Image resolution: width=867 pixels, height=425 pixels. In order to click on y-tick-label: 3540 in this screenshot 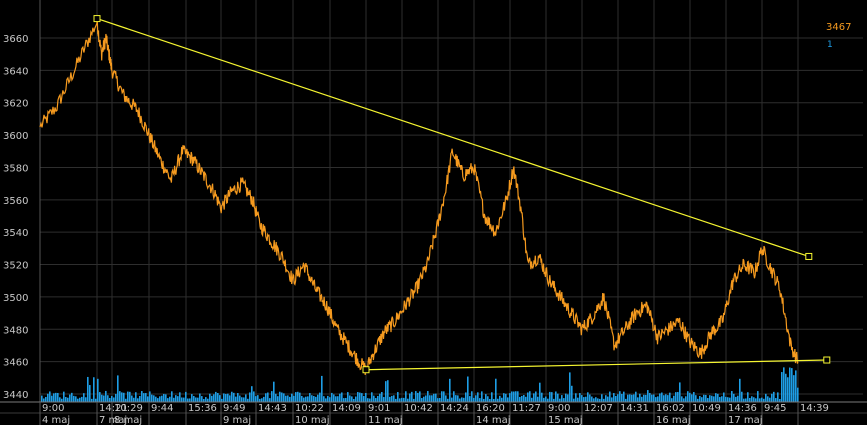, I will do `click(15, 233)`.